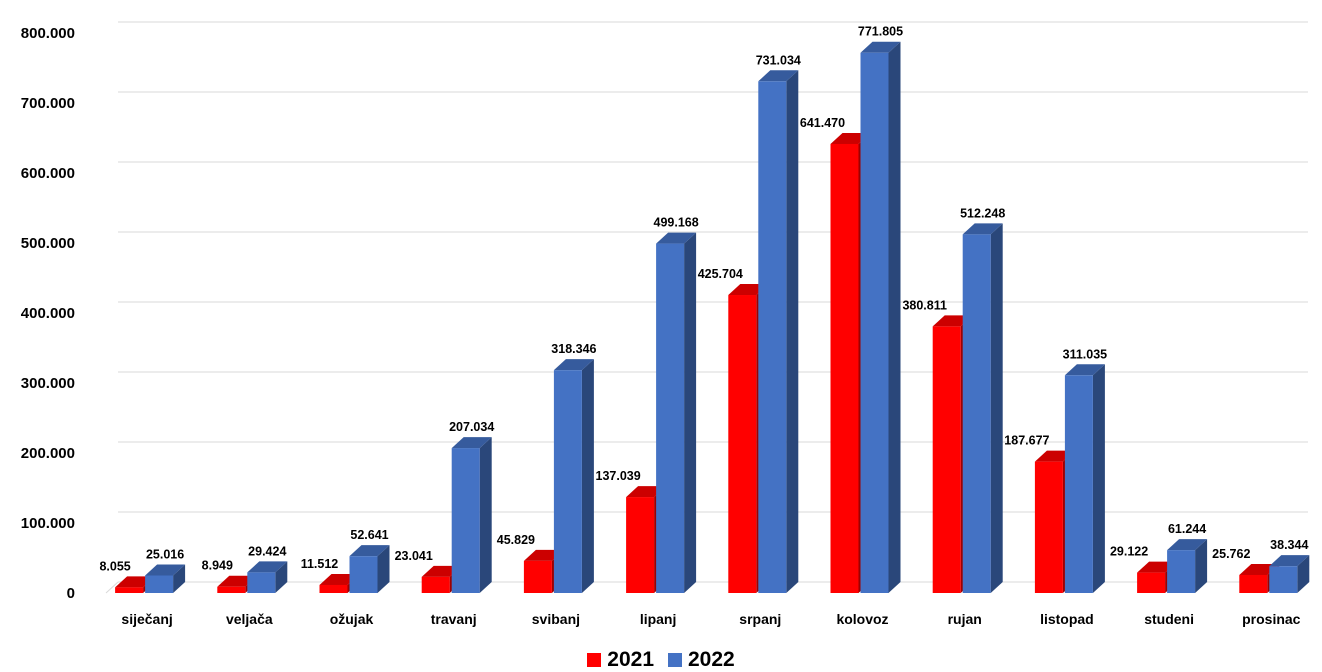  Describe the element at coordinates (880, 32) in the screenshot. I see `data-label-2022: 771.805` at that location.